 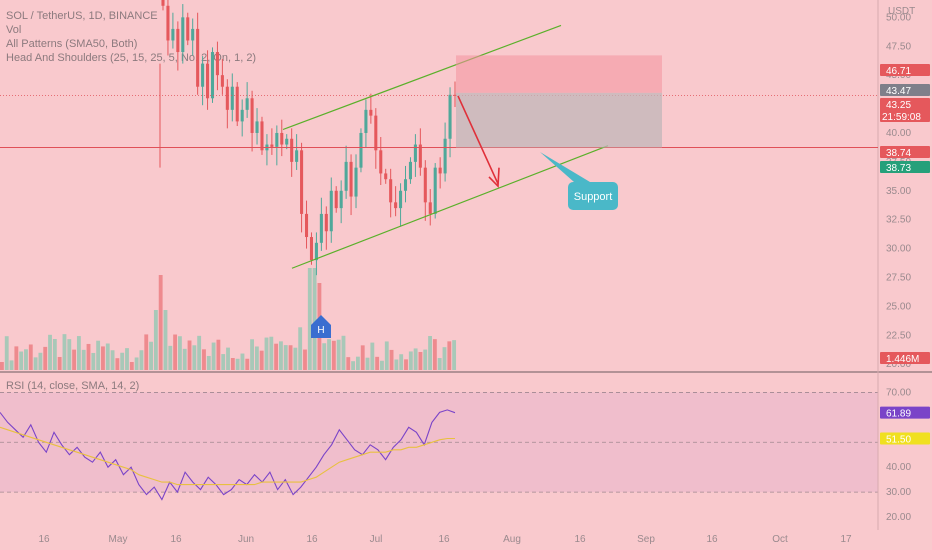 What do you see at coordinates (898, 17) in the screenshot?
I see `price-tick-label: 50.00` at bounding box center [898, 17].